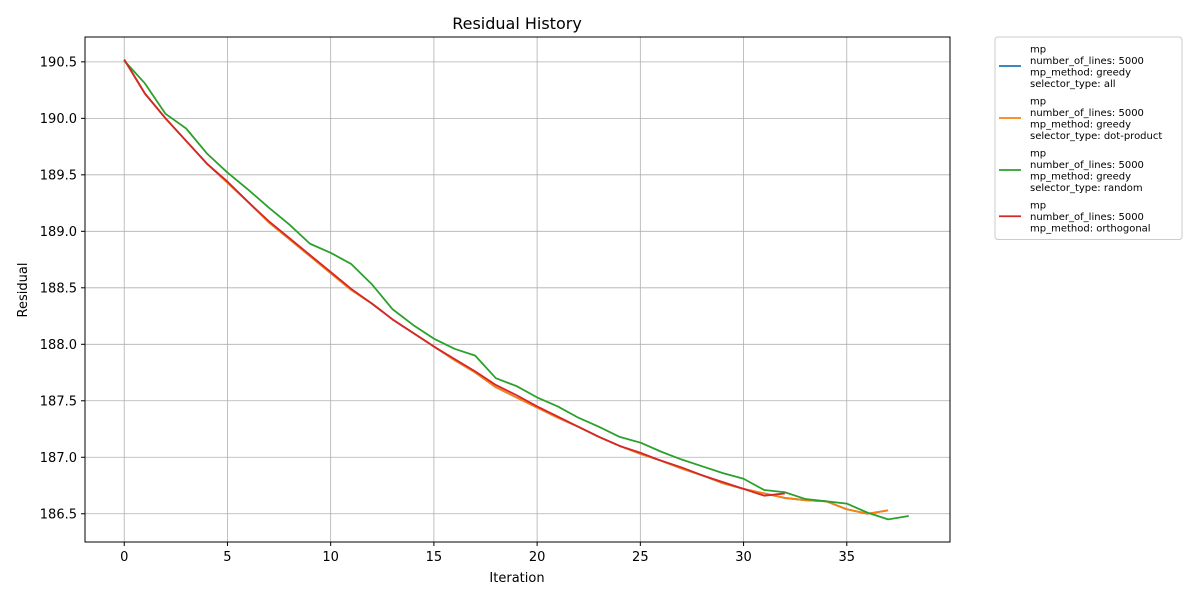 Image resolution: width=1200 pixels, height=600 pixels. What do you see at coordinates (58, 119) in the screenshot?
I see `y-tick-label: 190.0` at bounding box center [58, 119].